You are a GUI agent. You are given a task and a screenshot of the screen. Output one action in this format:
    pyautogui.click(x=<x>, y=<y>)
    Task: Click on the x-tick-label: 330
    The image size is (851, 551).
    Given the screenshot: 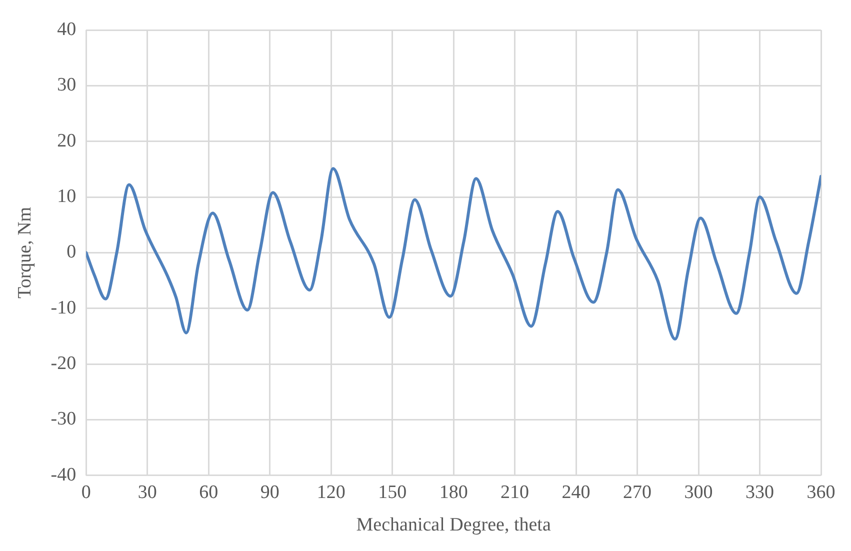 What is the action you would take?
    pyautogui.click(x=760, y=492)
    